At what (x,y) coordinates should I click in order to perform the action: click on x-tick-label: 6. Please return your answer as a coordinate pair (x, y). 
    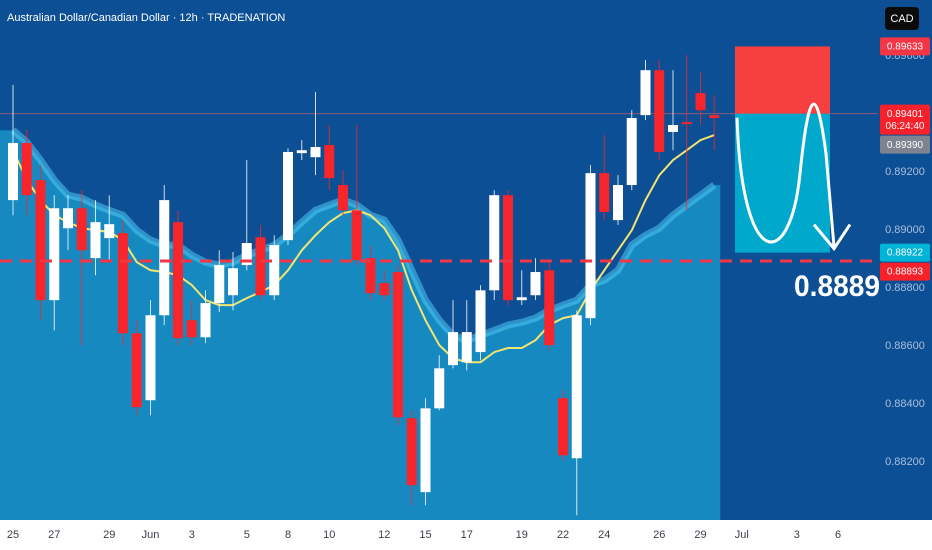
    Looking at the image, I should click on (838, 535).